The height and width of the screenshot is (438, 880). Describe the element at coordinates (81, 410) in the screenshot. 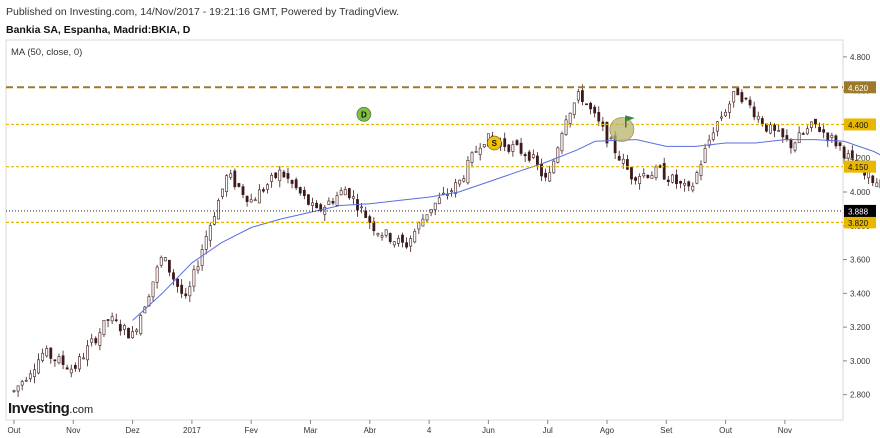

I see `logo-suffix: .com` at that location.